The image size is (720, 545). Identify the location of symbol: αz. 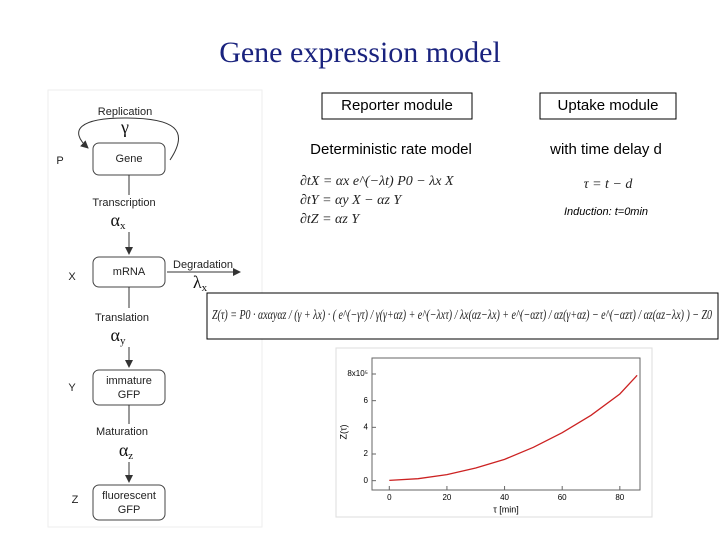
(126, 450).